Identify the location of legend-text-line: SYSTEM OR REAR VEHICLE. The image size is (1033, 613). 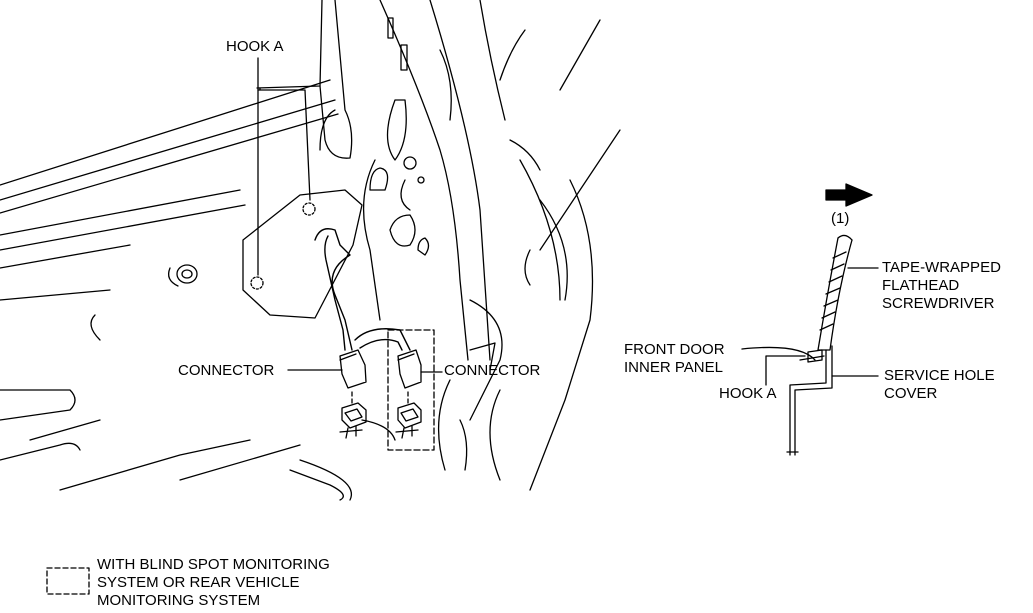
(198, 582).